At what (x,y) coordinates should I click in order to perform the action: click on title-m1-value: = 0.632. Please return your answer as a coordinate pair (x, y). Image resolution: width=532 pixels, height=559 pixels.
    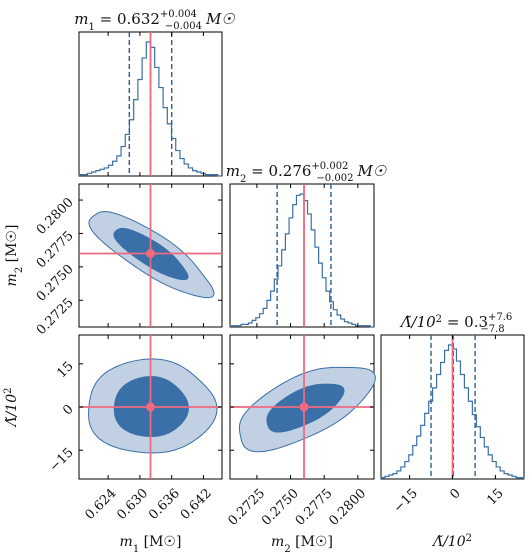
    Looking at the image, I should click on (127, 19).